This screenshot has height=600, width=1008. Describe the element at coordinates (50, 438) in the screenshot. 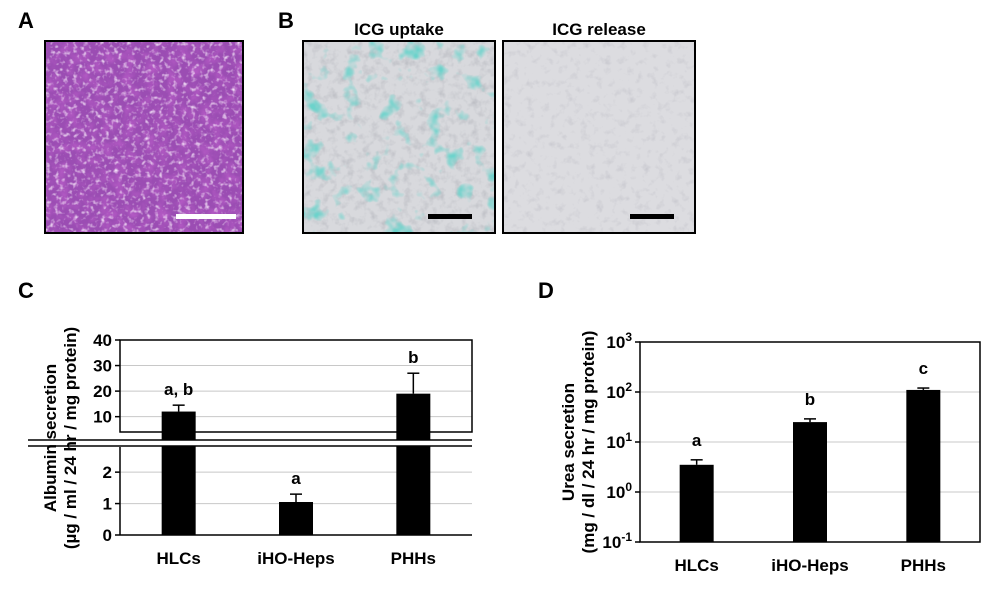

I see `y-axis-label: Albumin secretion` at that location.